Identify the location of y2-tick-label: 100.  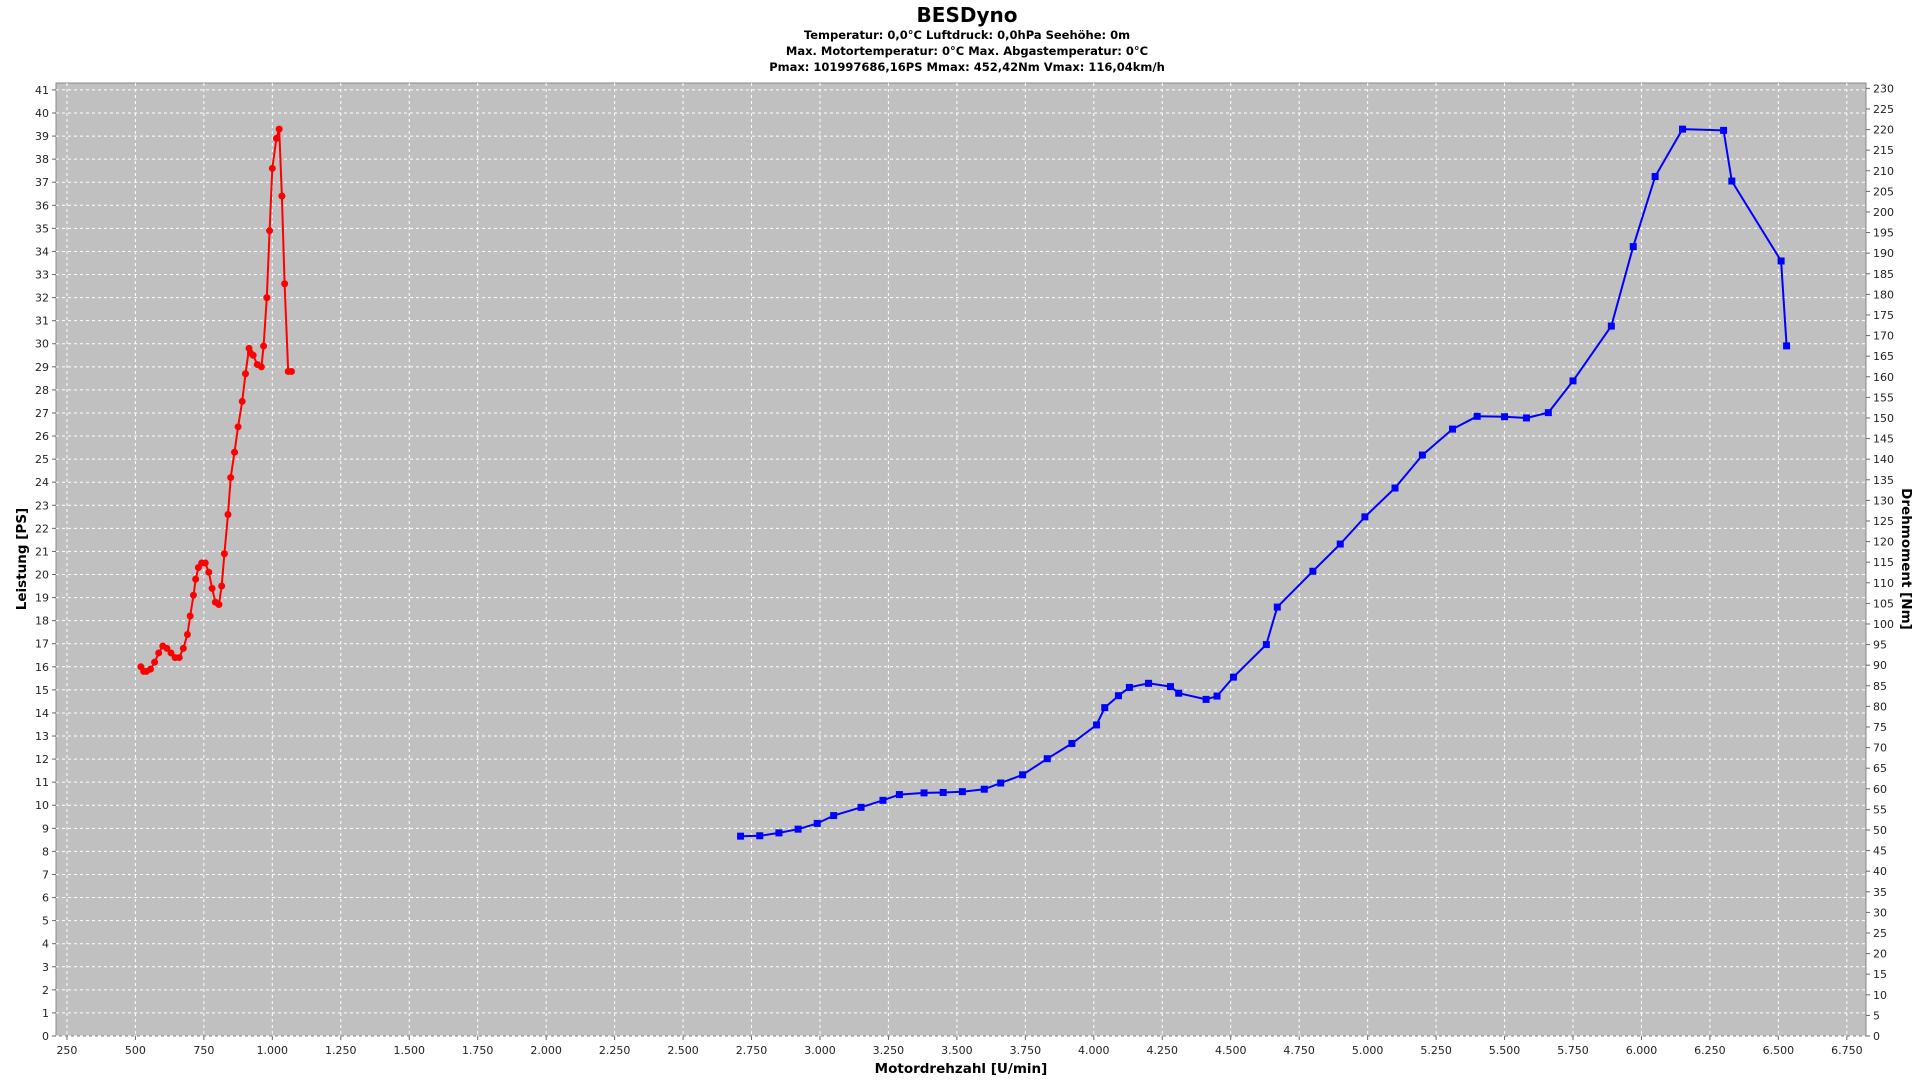
(1883, 624).